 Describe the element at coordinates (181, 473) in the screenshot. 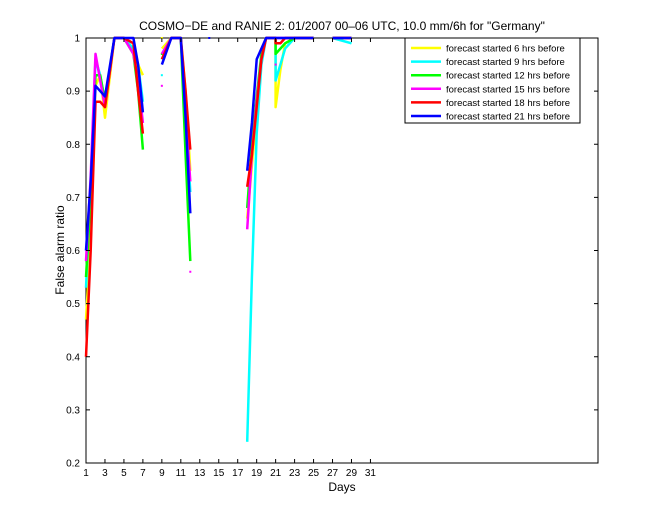

I see `x-tick-label: 11` at that location.